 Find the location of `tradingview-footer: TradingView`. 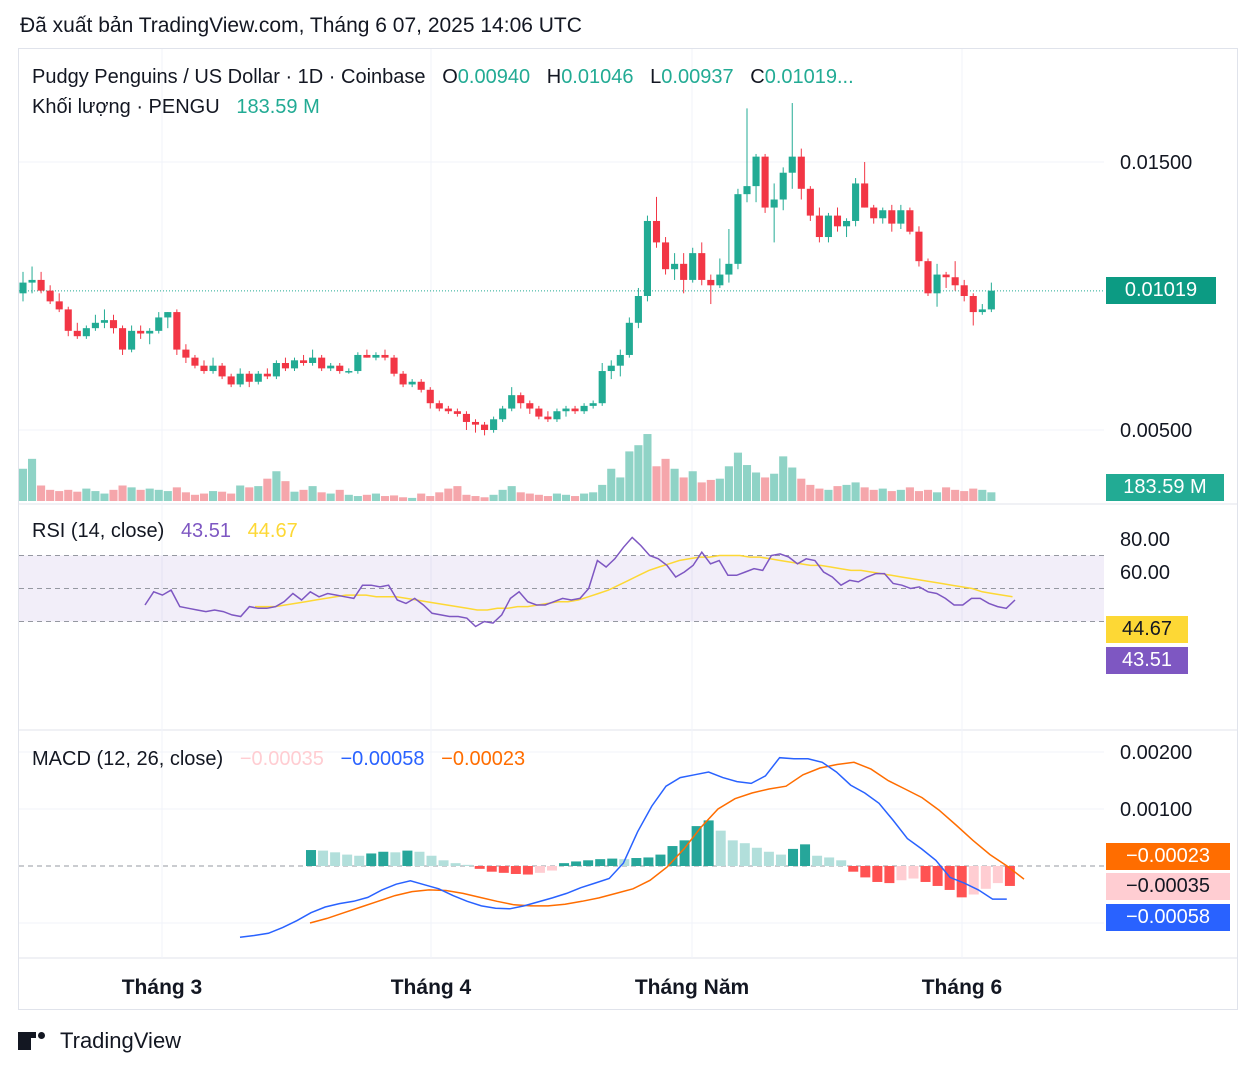

tradingview-footer: TradingView is located at coordinates (99, 1041).